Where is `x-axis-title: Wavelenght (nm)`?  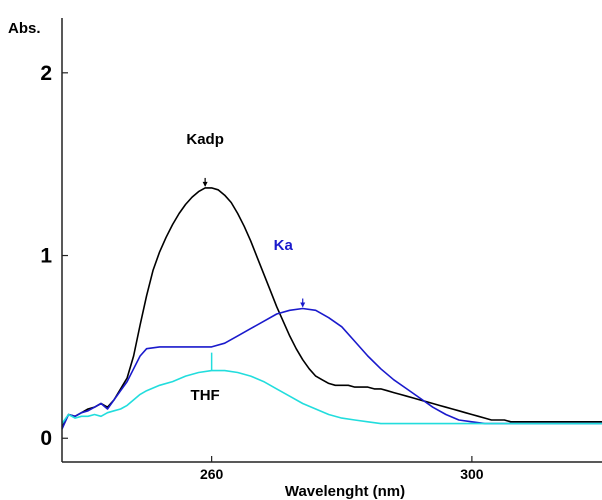
x-axis-title: Wavelenght (nm) is located at coordinates (345, 491).